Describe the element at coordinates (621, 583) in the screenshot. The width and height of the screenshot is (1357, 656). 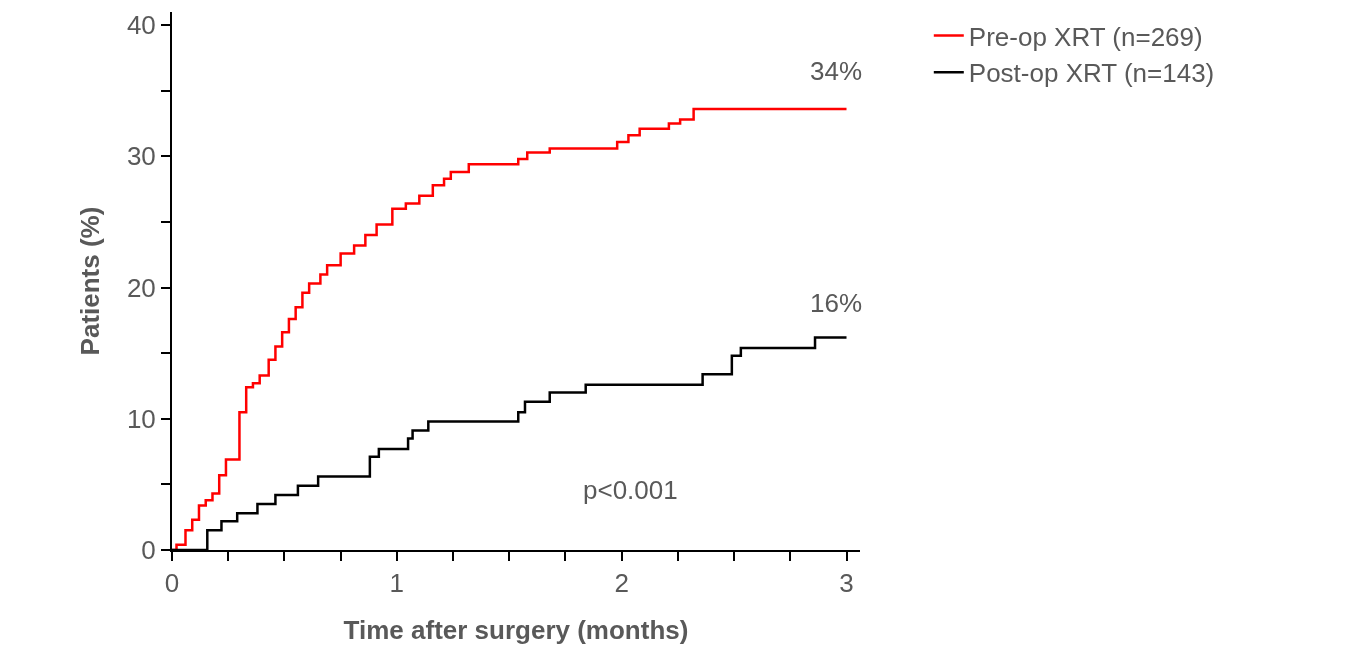
I see `x-tick-label: 2` at that location.